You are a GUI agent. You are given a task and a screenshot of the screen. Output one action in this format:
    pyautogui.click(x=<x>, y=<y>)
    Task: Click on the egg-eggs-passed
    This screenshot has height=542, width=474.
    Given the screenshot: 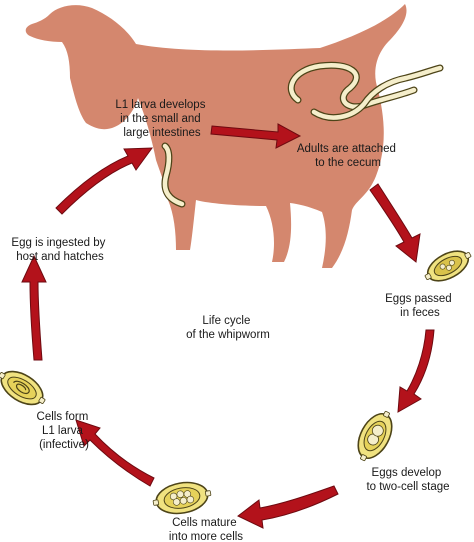 What is the action you would take?
    pyautogui.click(x=448, y=266)
    